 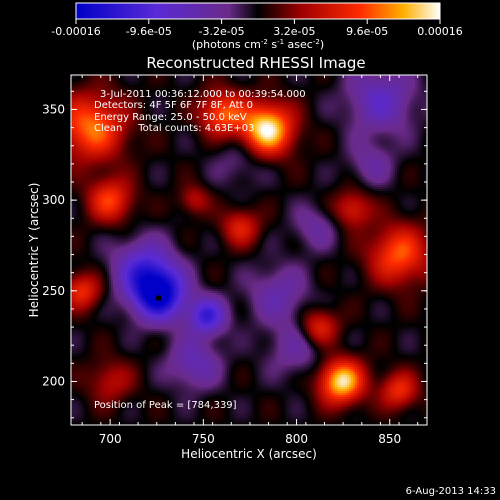 I want to click on x-tick-label: 750, so click(x=203, y=439).